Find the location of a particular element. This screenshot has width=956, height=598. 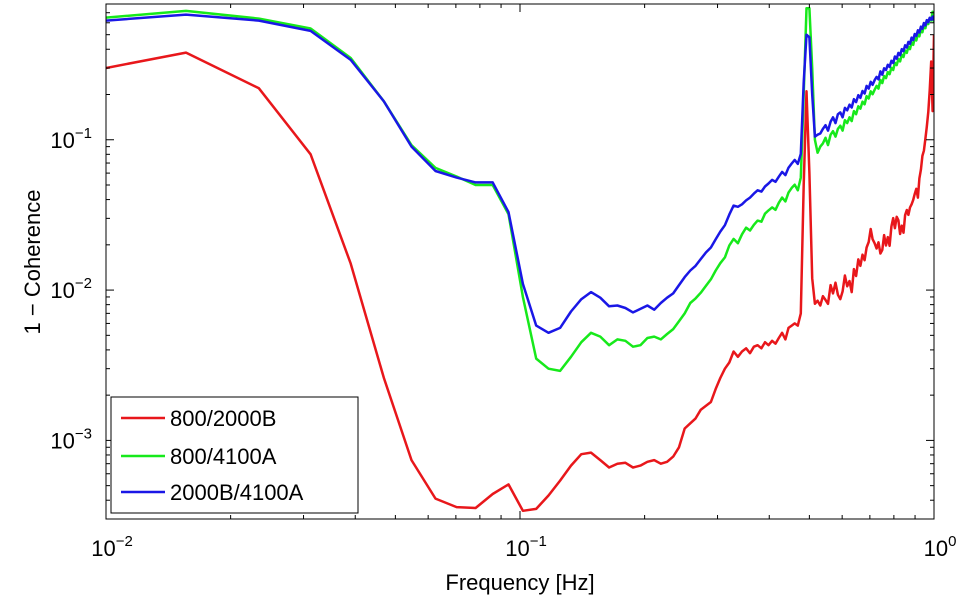

legend-label-800-4100a: 800/4100A is located at coordinates (223, 456).